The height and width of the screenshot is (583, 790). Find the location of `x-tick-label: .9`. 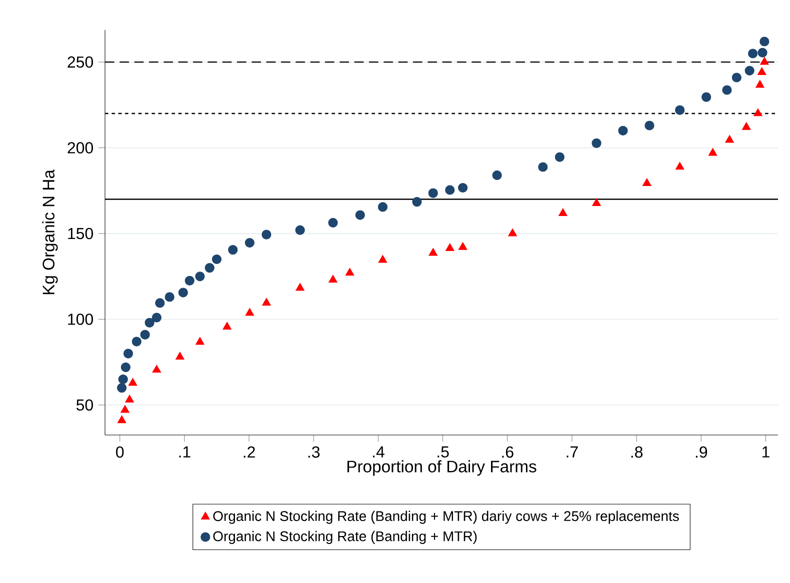

x-tick-label: .9 is located at coordinates (702, 452).